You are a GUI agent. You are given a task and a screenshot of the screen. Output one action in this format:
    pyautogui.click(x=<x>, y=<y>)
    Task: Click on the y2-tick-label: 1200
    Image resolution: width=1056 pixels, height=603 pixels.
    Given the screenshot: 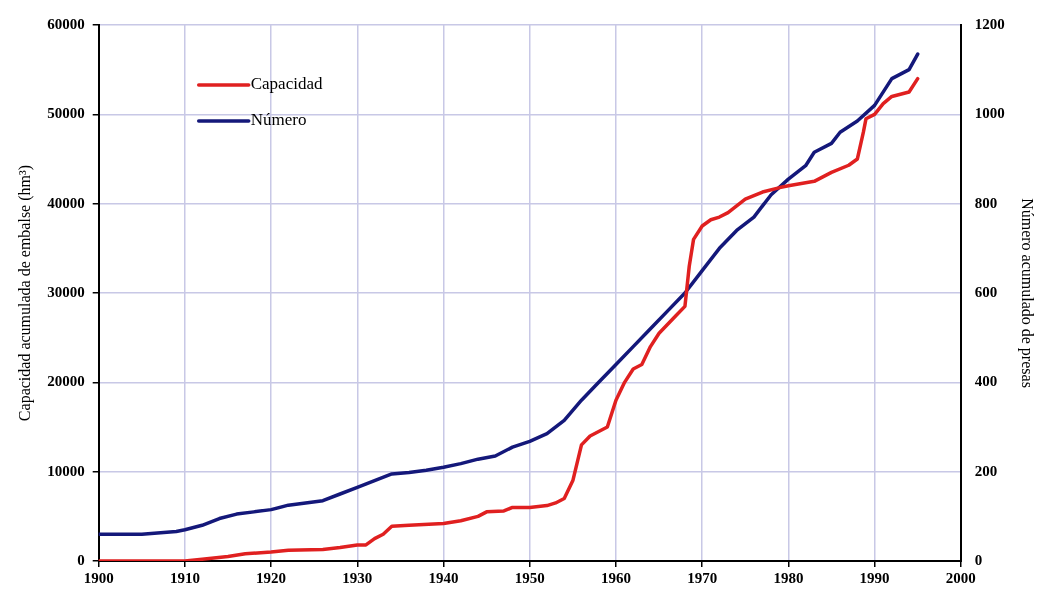 What is the action you would take?
    pyautogui.click(x=989, y=23)
    